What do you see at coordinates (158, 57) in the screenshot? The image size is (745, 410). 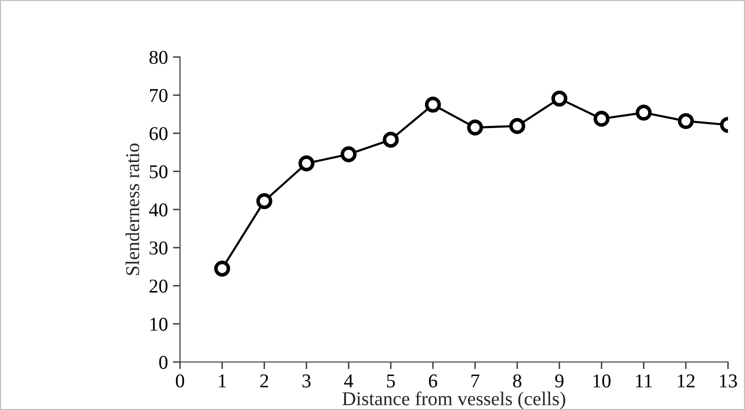 I see `y-tick-label: 80` at bounding box center [158, 57].